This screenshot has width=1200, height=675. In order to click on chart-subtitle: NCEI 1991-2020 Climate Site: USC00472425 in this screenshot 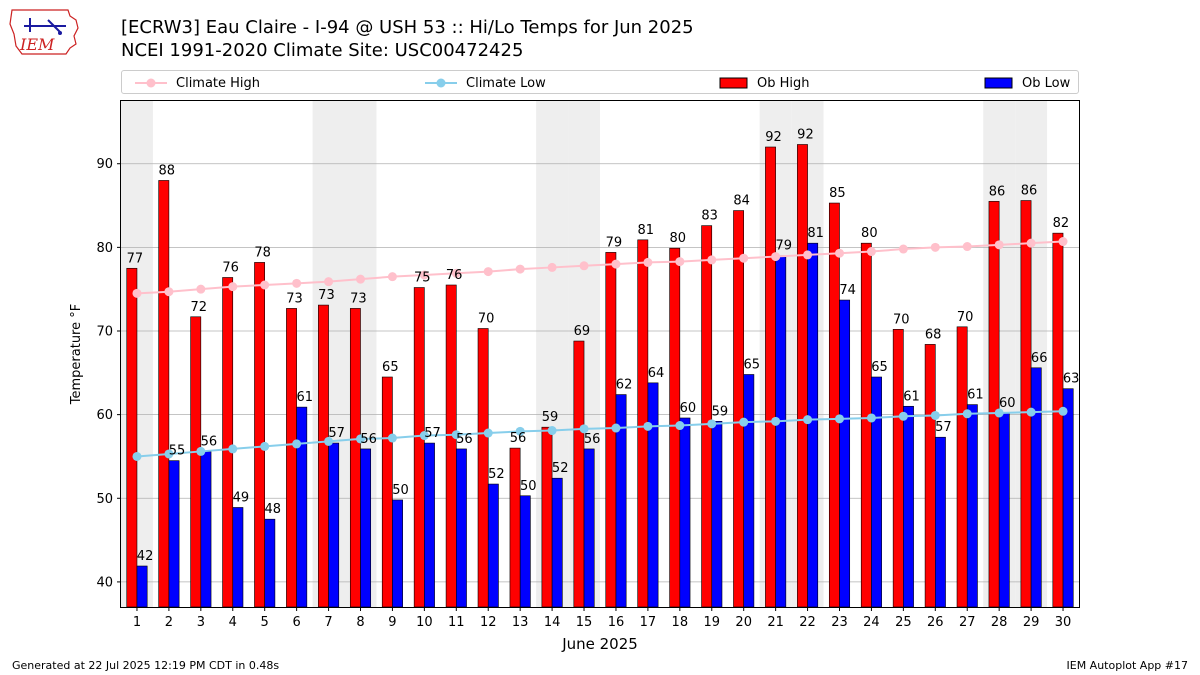, I will do `click(322, 50)`.